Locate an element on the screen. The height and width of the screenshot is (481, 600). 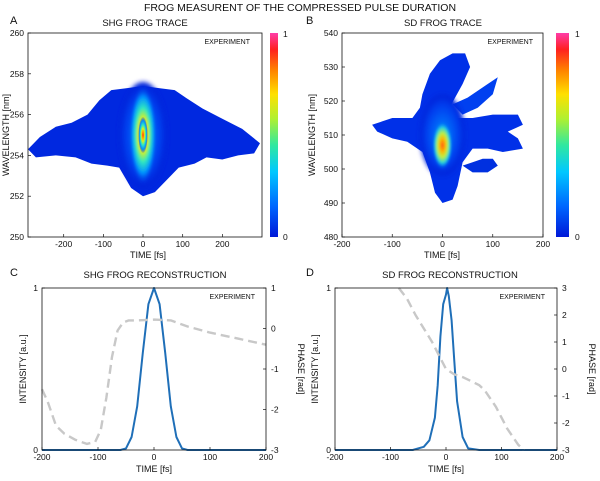
panel-b-ylabel: WAVELENGTH [nm] is located at coordinates (312, 135).